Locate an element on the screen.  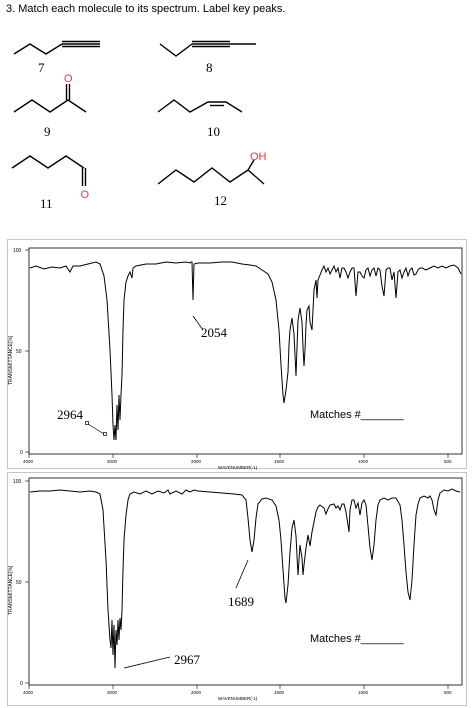
molecule-number-11: 11 is located at coordinates (46, 203).